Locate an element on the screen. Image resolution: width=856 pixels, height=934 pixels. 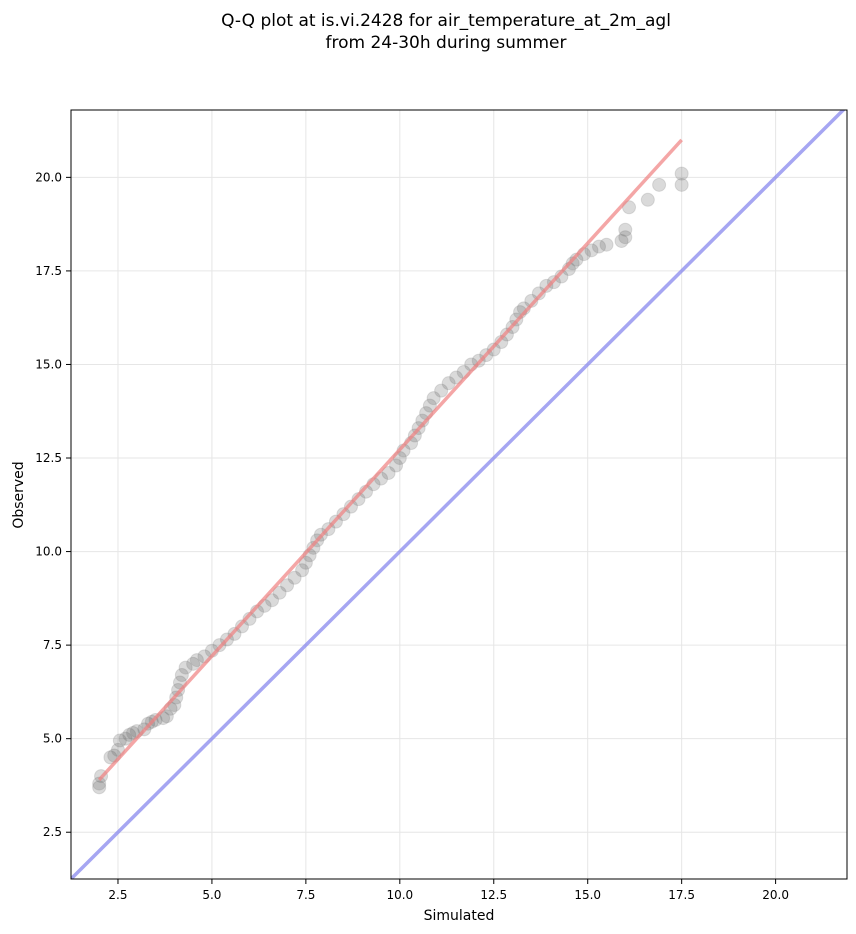
y-axis-ticks: 2.5 5.0 7.5 10.0 12.5 15.0 17.5 20.0 is located at coordinates (53, 504).